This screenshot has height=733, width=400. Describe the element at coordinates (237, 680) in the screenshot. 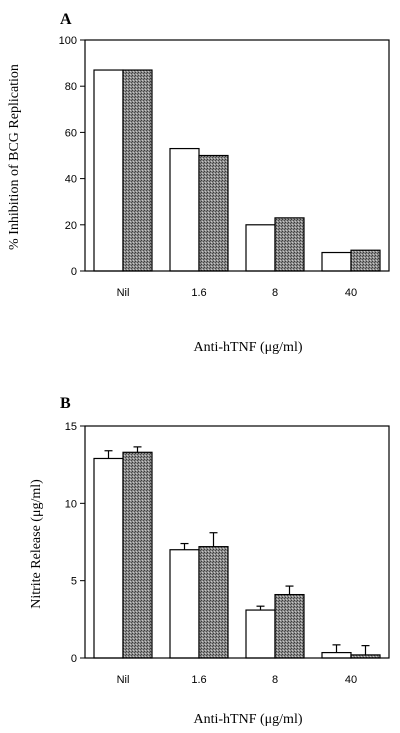

I see `panel-b-category-labels: Nil 1.6 8 40` at that location.